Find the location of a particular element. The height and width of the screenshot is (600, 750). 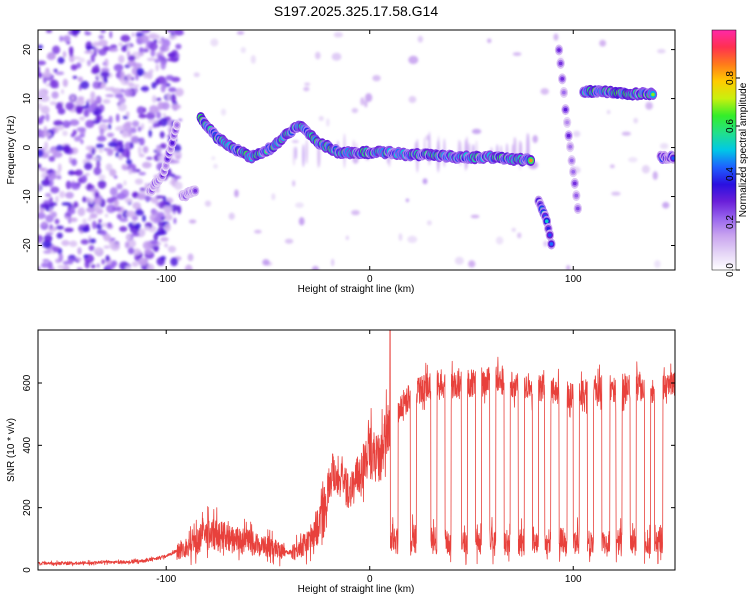

colorbar-gradient is located at coordinates (724, 150).